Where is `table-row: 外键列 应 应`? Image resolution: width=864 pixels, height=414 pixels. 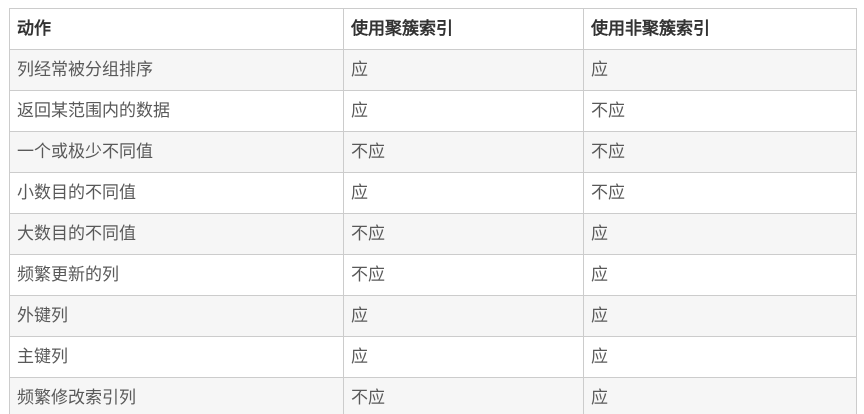 table-row: 外键列 应 应 is located at coordinates (433, 316).